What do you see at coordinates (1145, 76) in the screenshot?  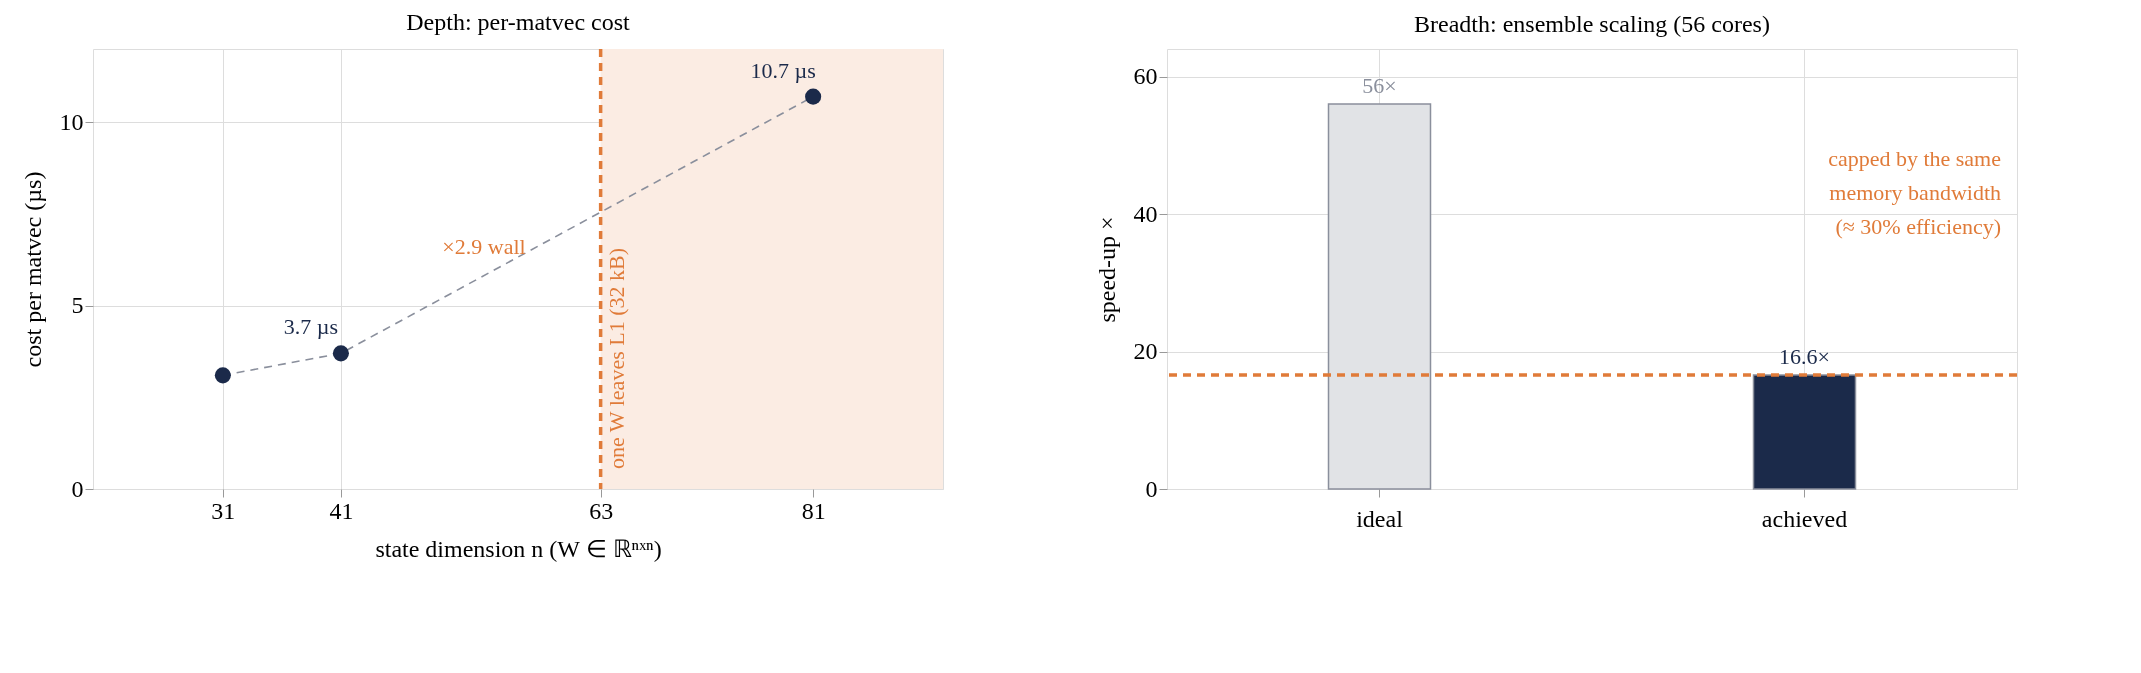 I see `y-tick-label: 60` at bounding box center [1145, 76].